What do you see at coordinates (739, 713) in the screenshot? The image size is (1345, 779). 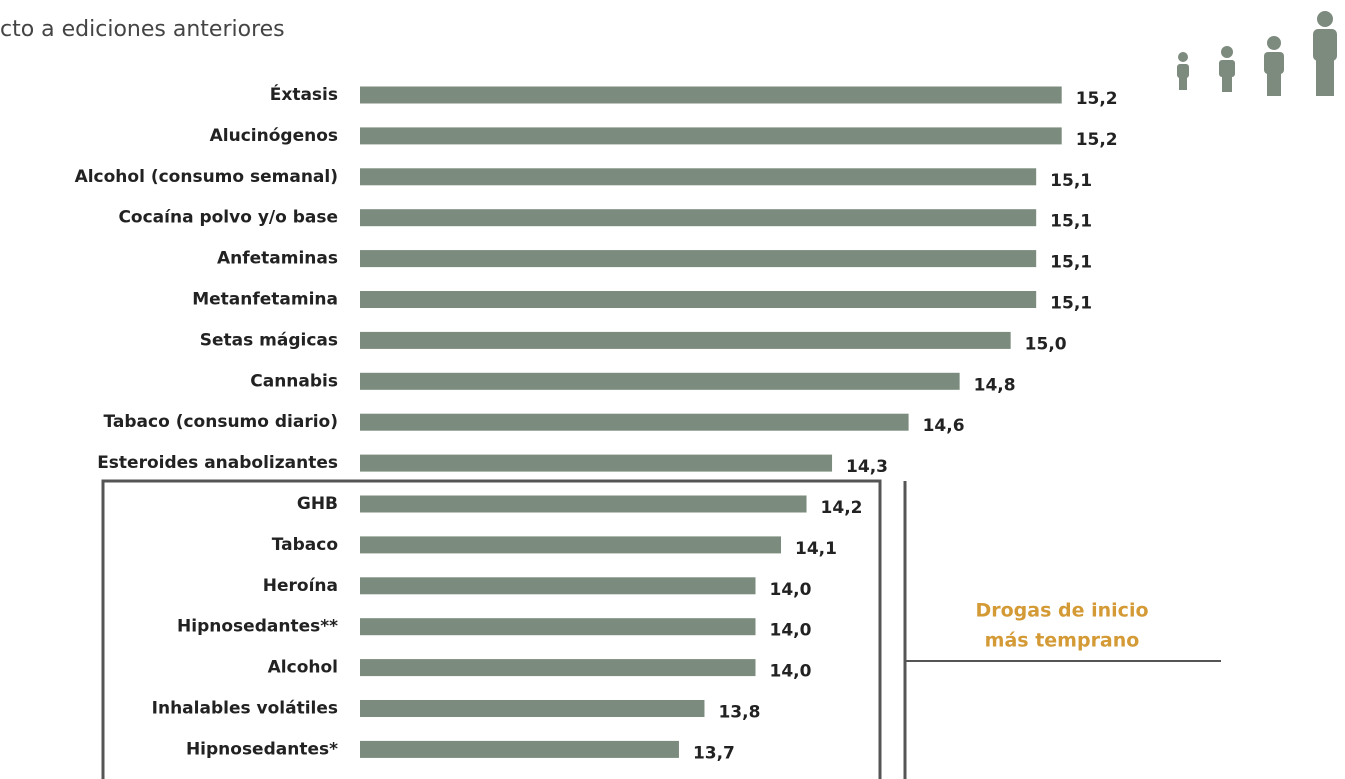 I see `value-label: 13,8` at bounding box center [739, 713].